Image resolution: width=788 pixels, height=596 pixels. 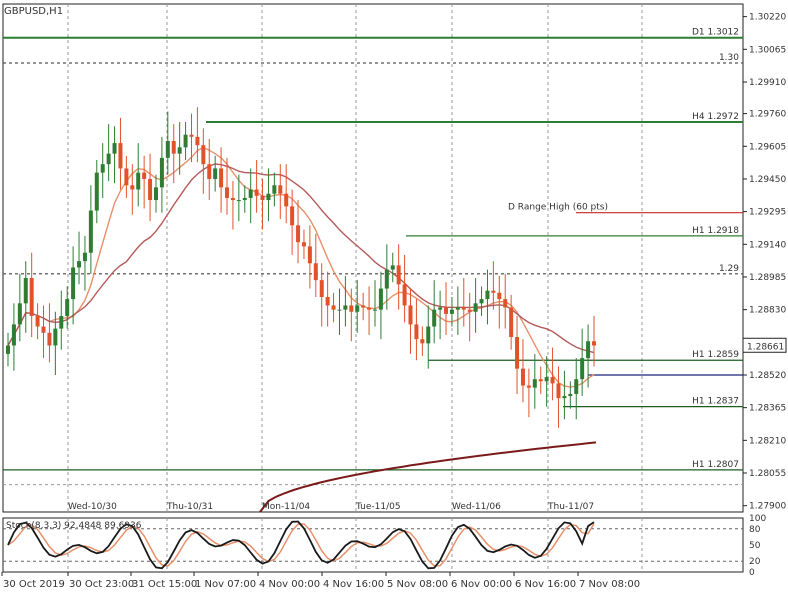 I want to click on price-tick-label: 1.29295, so click(x=767, y=213).